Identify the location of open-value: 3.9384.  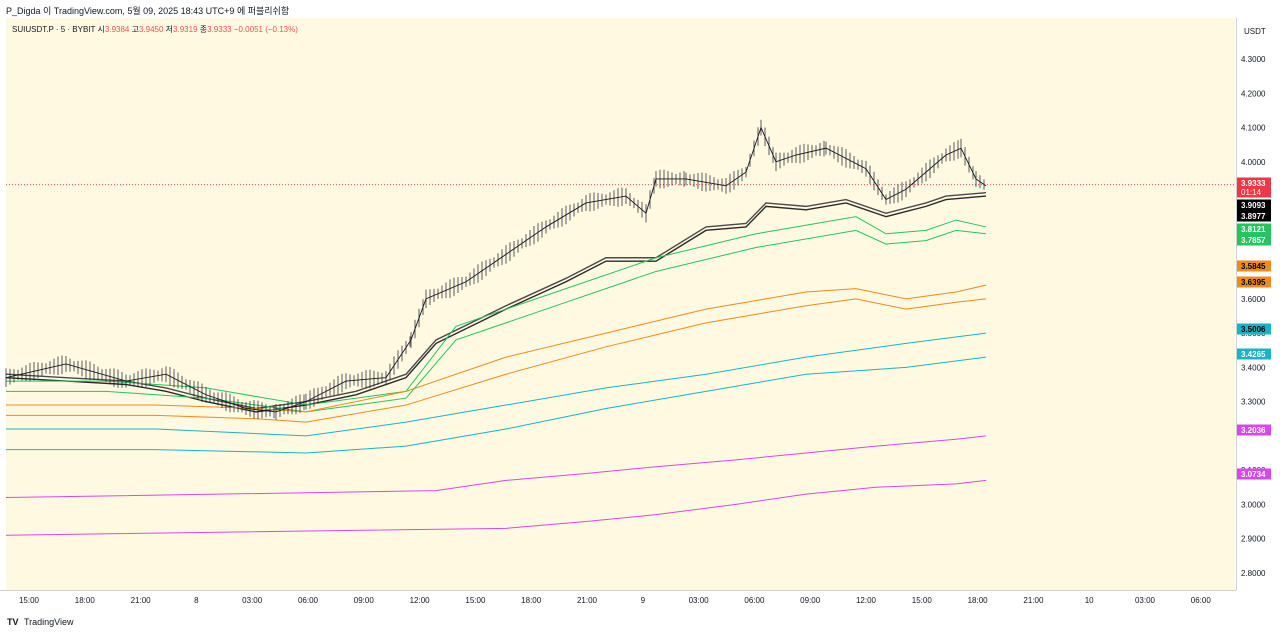
(117, 29).